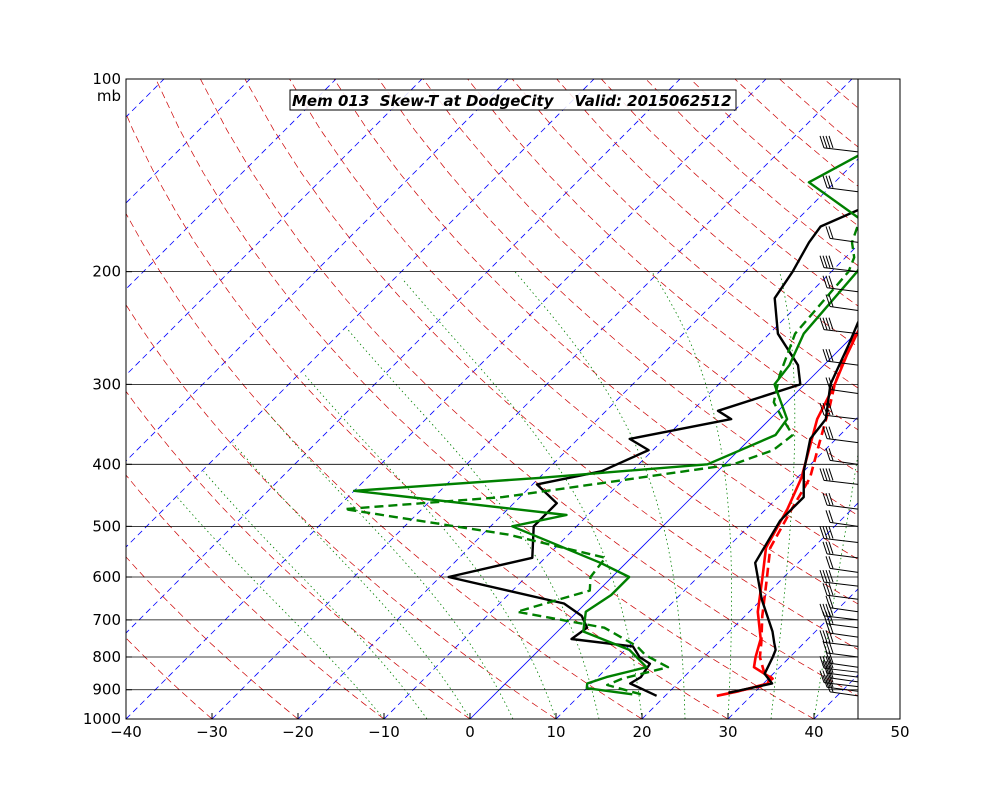 This screenshot has width=1000, height=800. I want to click on x-tick-label: −30, so click(212, 732).